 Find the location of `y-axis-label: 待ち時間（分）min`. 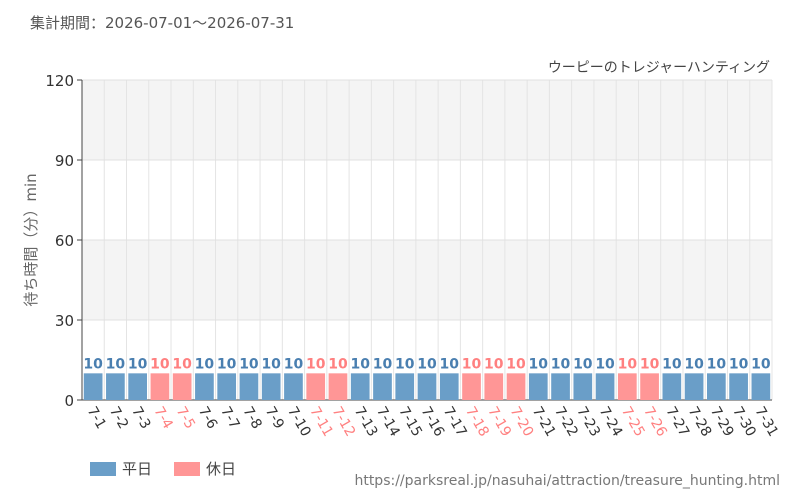

y-axis-label: 待ち時間（分）min is located at coordinates (31, 239).